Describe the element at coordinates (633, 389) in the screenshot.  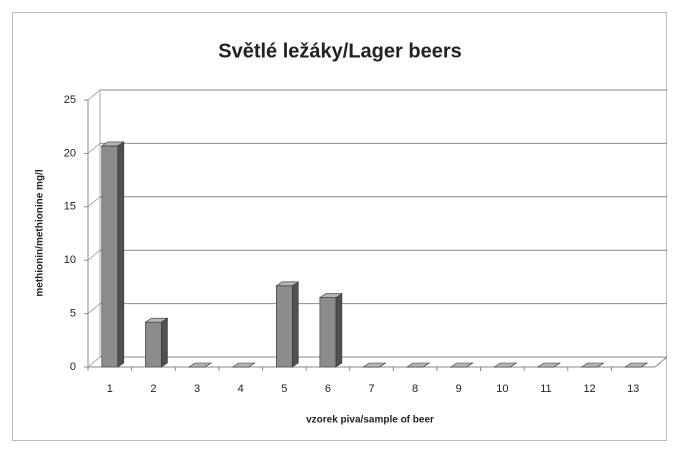
I see `x-tick-label: 13` at that location.